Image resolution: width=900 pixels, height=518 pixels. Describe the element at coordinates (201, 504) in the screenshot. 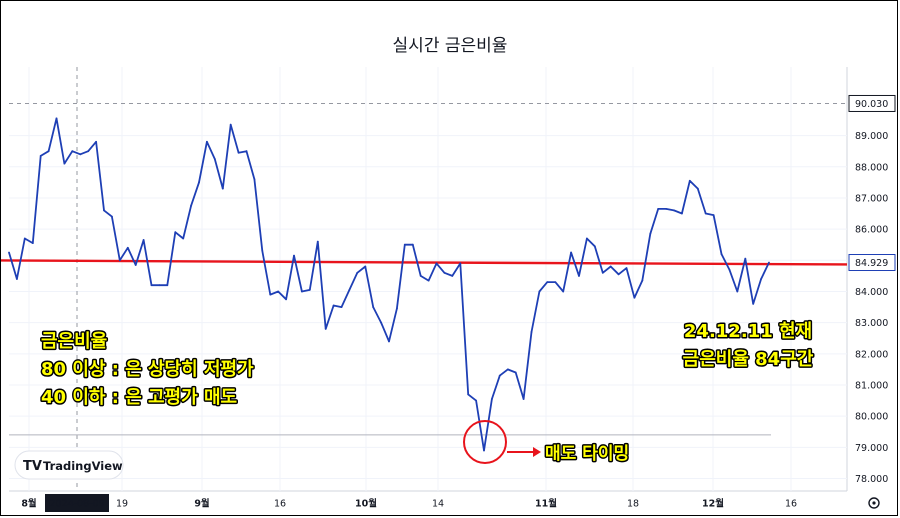

I see `x-tick-label: 9월` at that location.